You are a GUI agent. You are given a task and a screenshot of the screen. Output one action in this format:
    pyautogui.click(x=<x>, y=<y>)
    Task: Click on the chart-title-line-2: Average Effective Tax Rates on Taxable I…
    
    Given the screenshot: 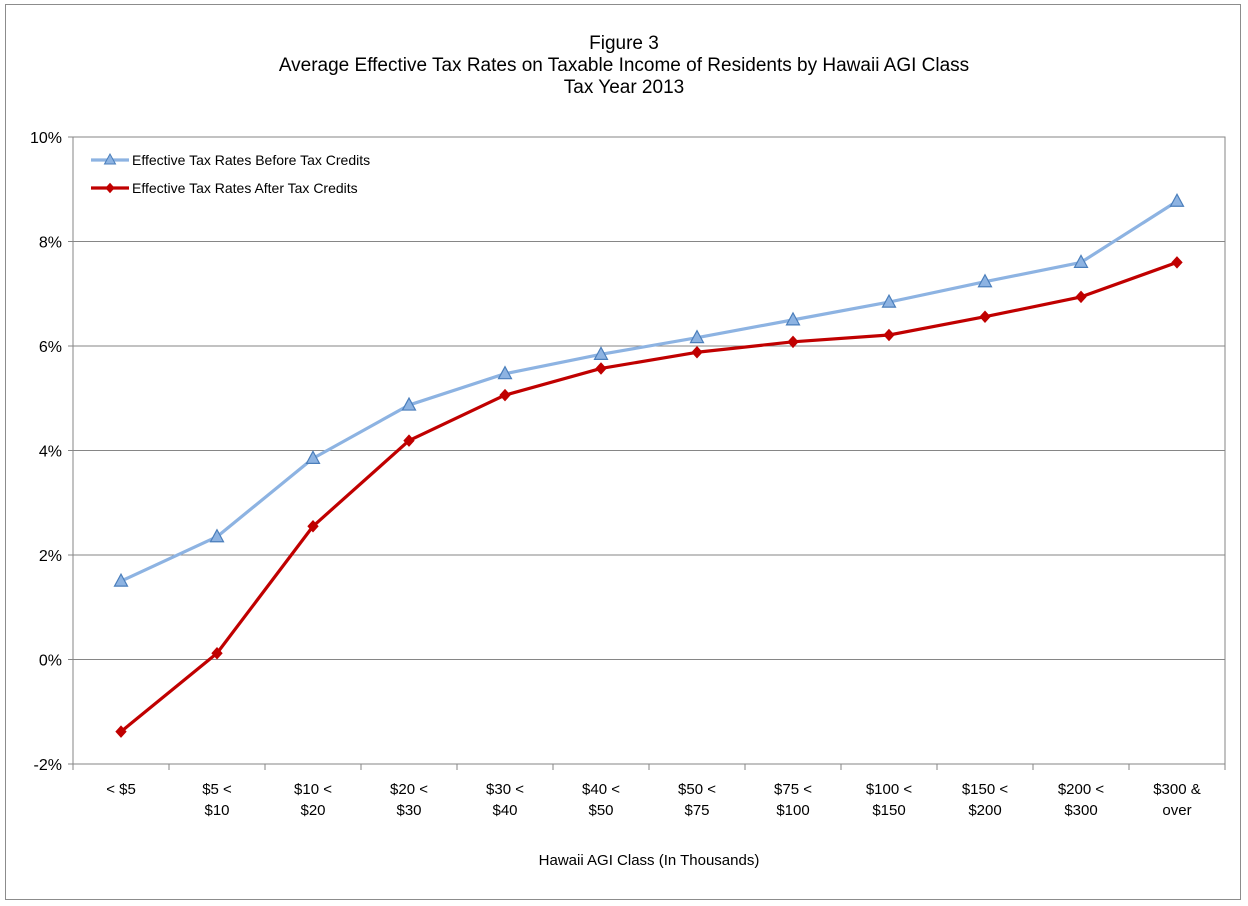 What is the action you would take?
    pyautogui.click(x=624, y=65)
    